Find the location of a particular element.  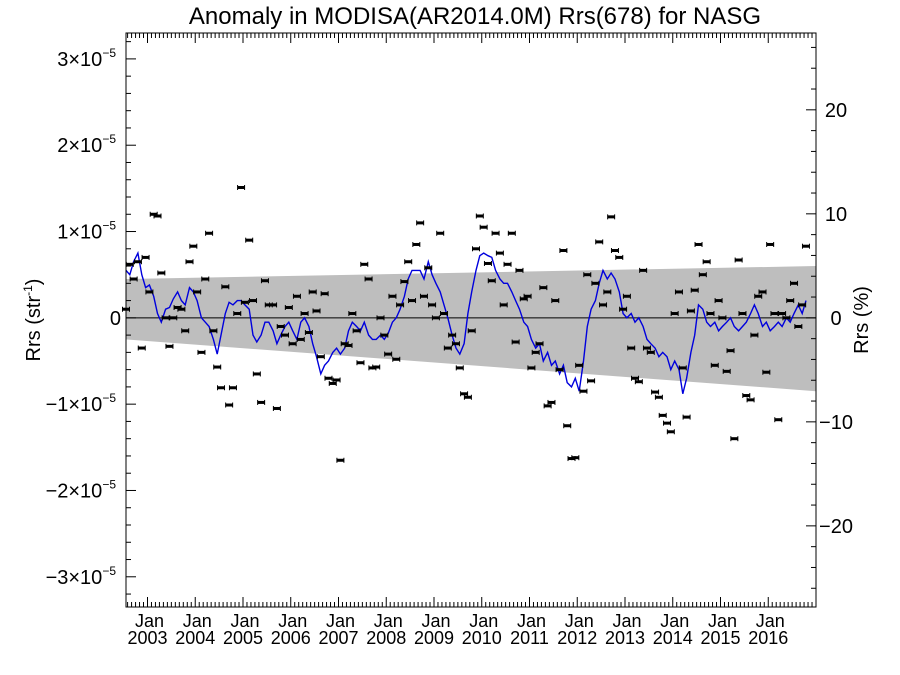

left-tick-label: 0 is located at coordinates (115, 319).